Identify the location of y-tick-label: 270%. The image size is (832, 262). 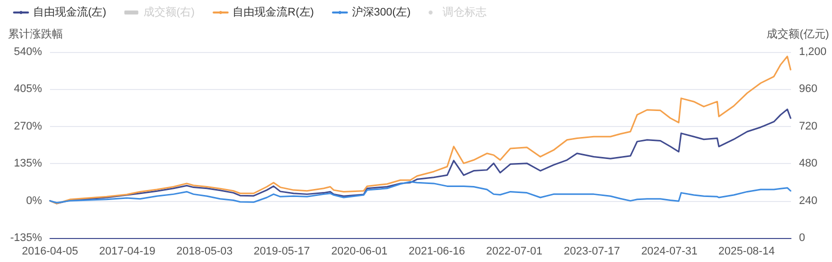
(28, 126).